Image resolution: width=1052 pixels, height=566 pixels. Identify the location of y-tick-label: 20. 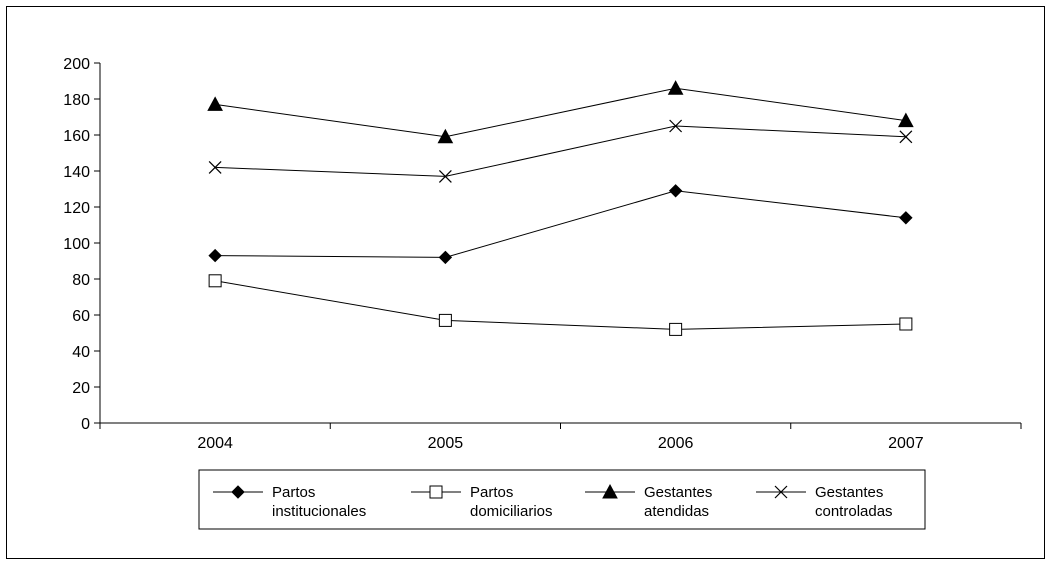
(81, 388).